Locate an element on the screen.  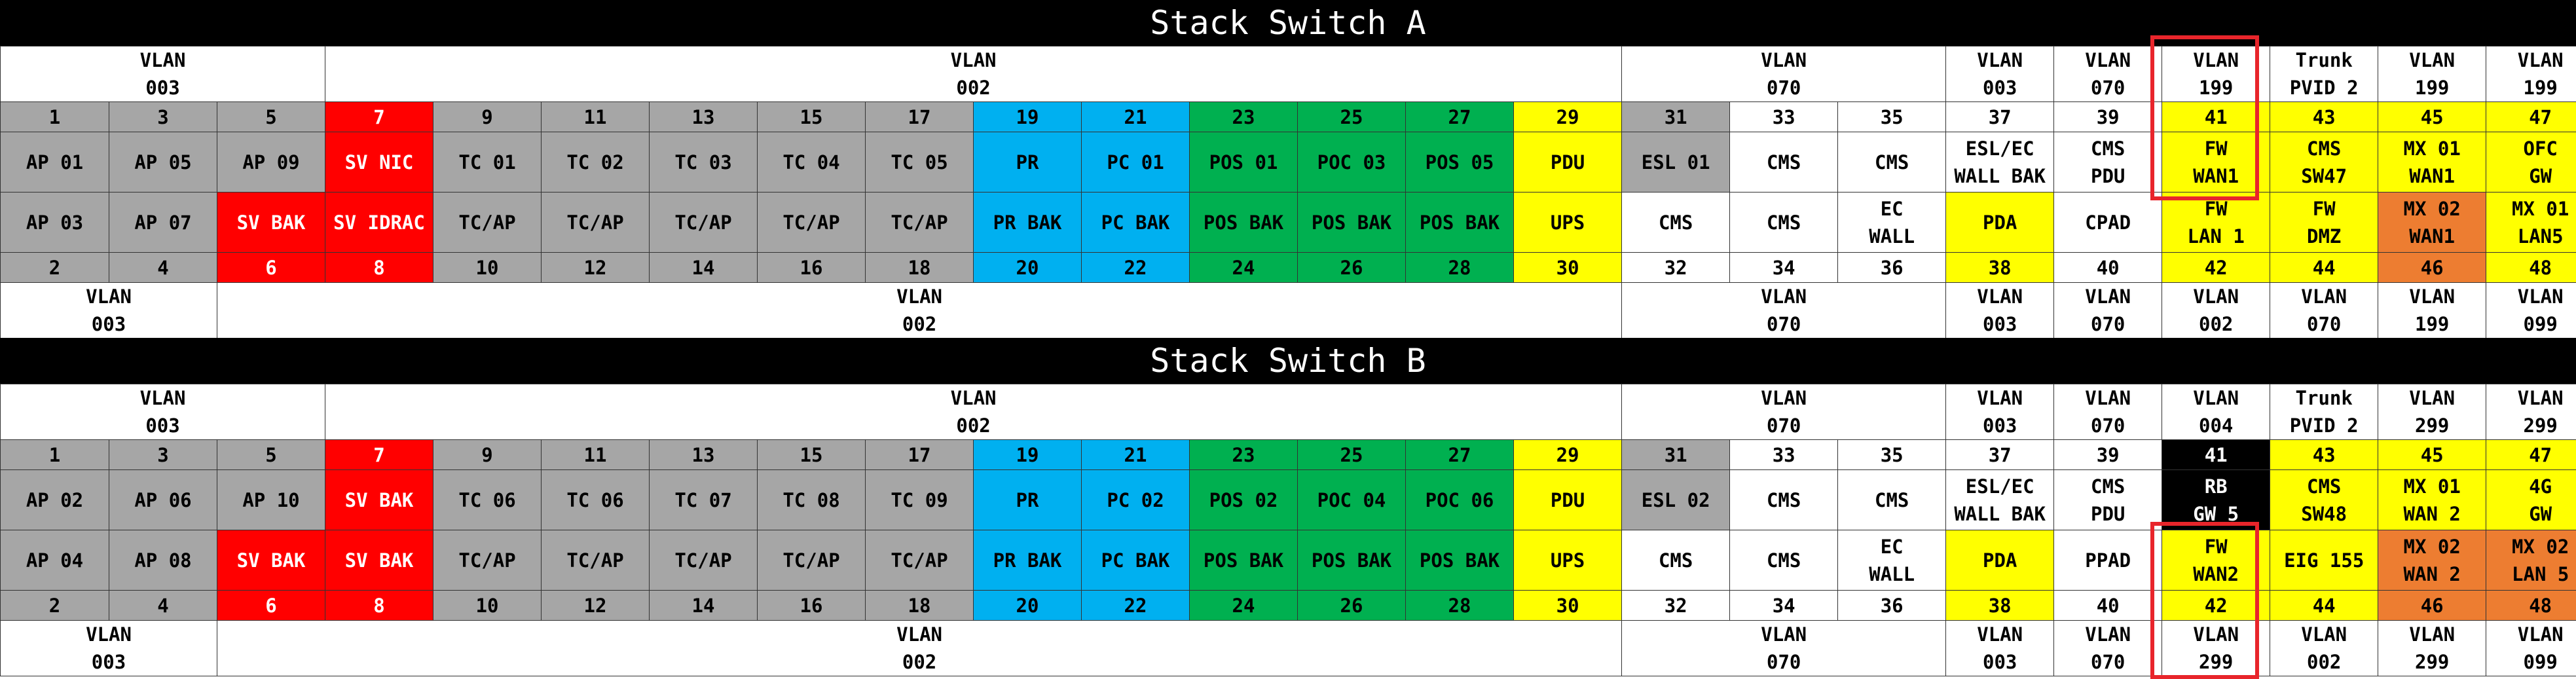
port-device-label: TC 01 is located at coordinates (487, 162).